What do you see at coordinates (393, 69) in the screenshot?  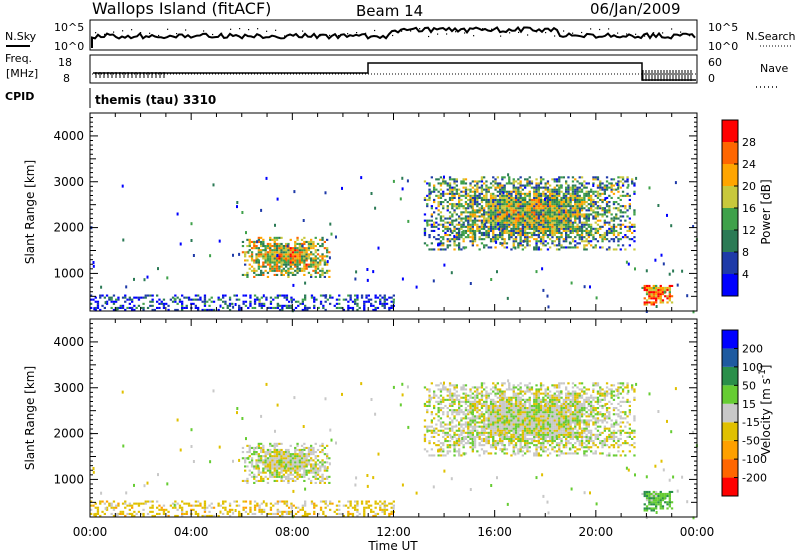 I see `freq-panel-frame` at bounding box center [393, 69].